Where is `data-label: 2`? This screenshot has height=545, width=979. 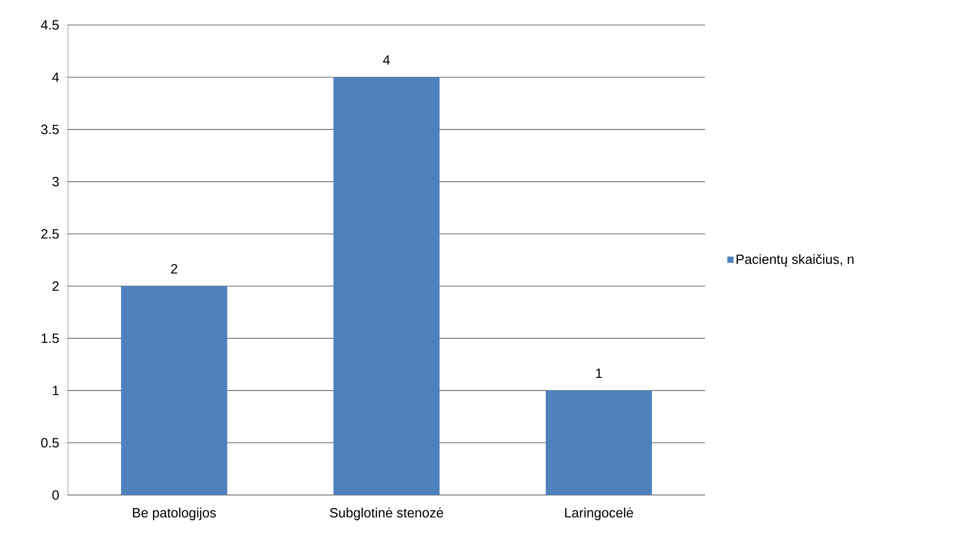
data-label: 2 is located at coordinates (174, 269).